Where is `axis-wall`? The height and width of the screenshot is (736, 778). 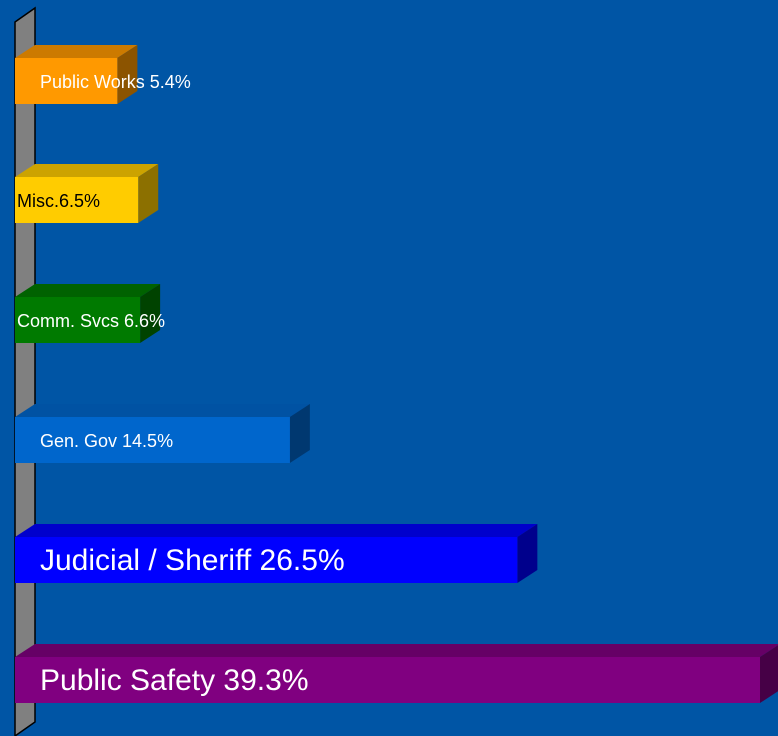
axis-wall is located at coordinates (25, 371).